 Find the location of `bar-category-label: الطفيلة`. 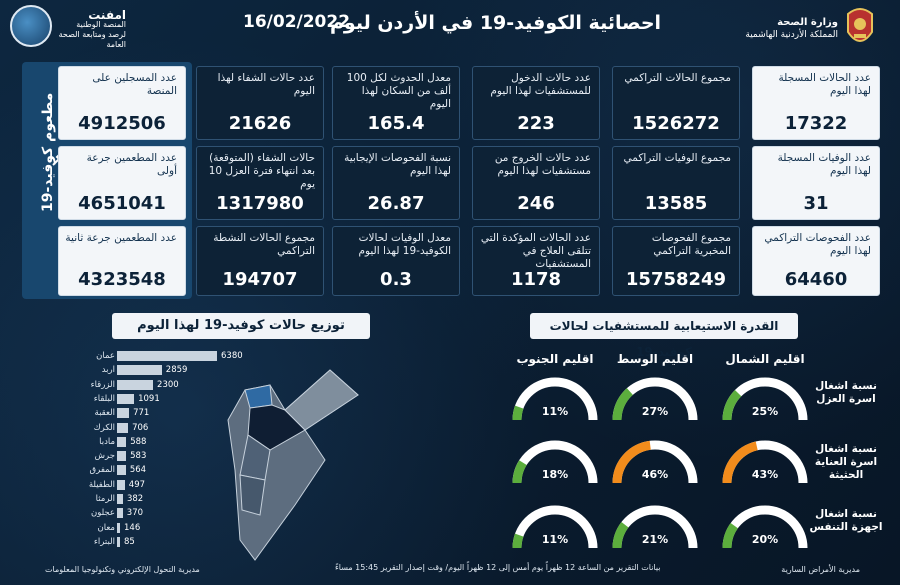

bar-category-label: الطفيلة is located at coordinates (101, 484).